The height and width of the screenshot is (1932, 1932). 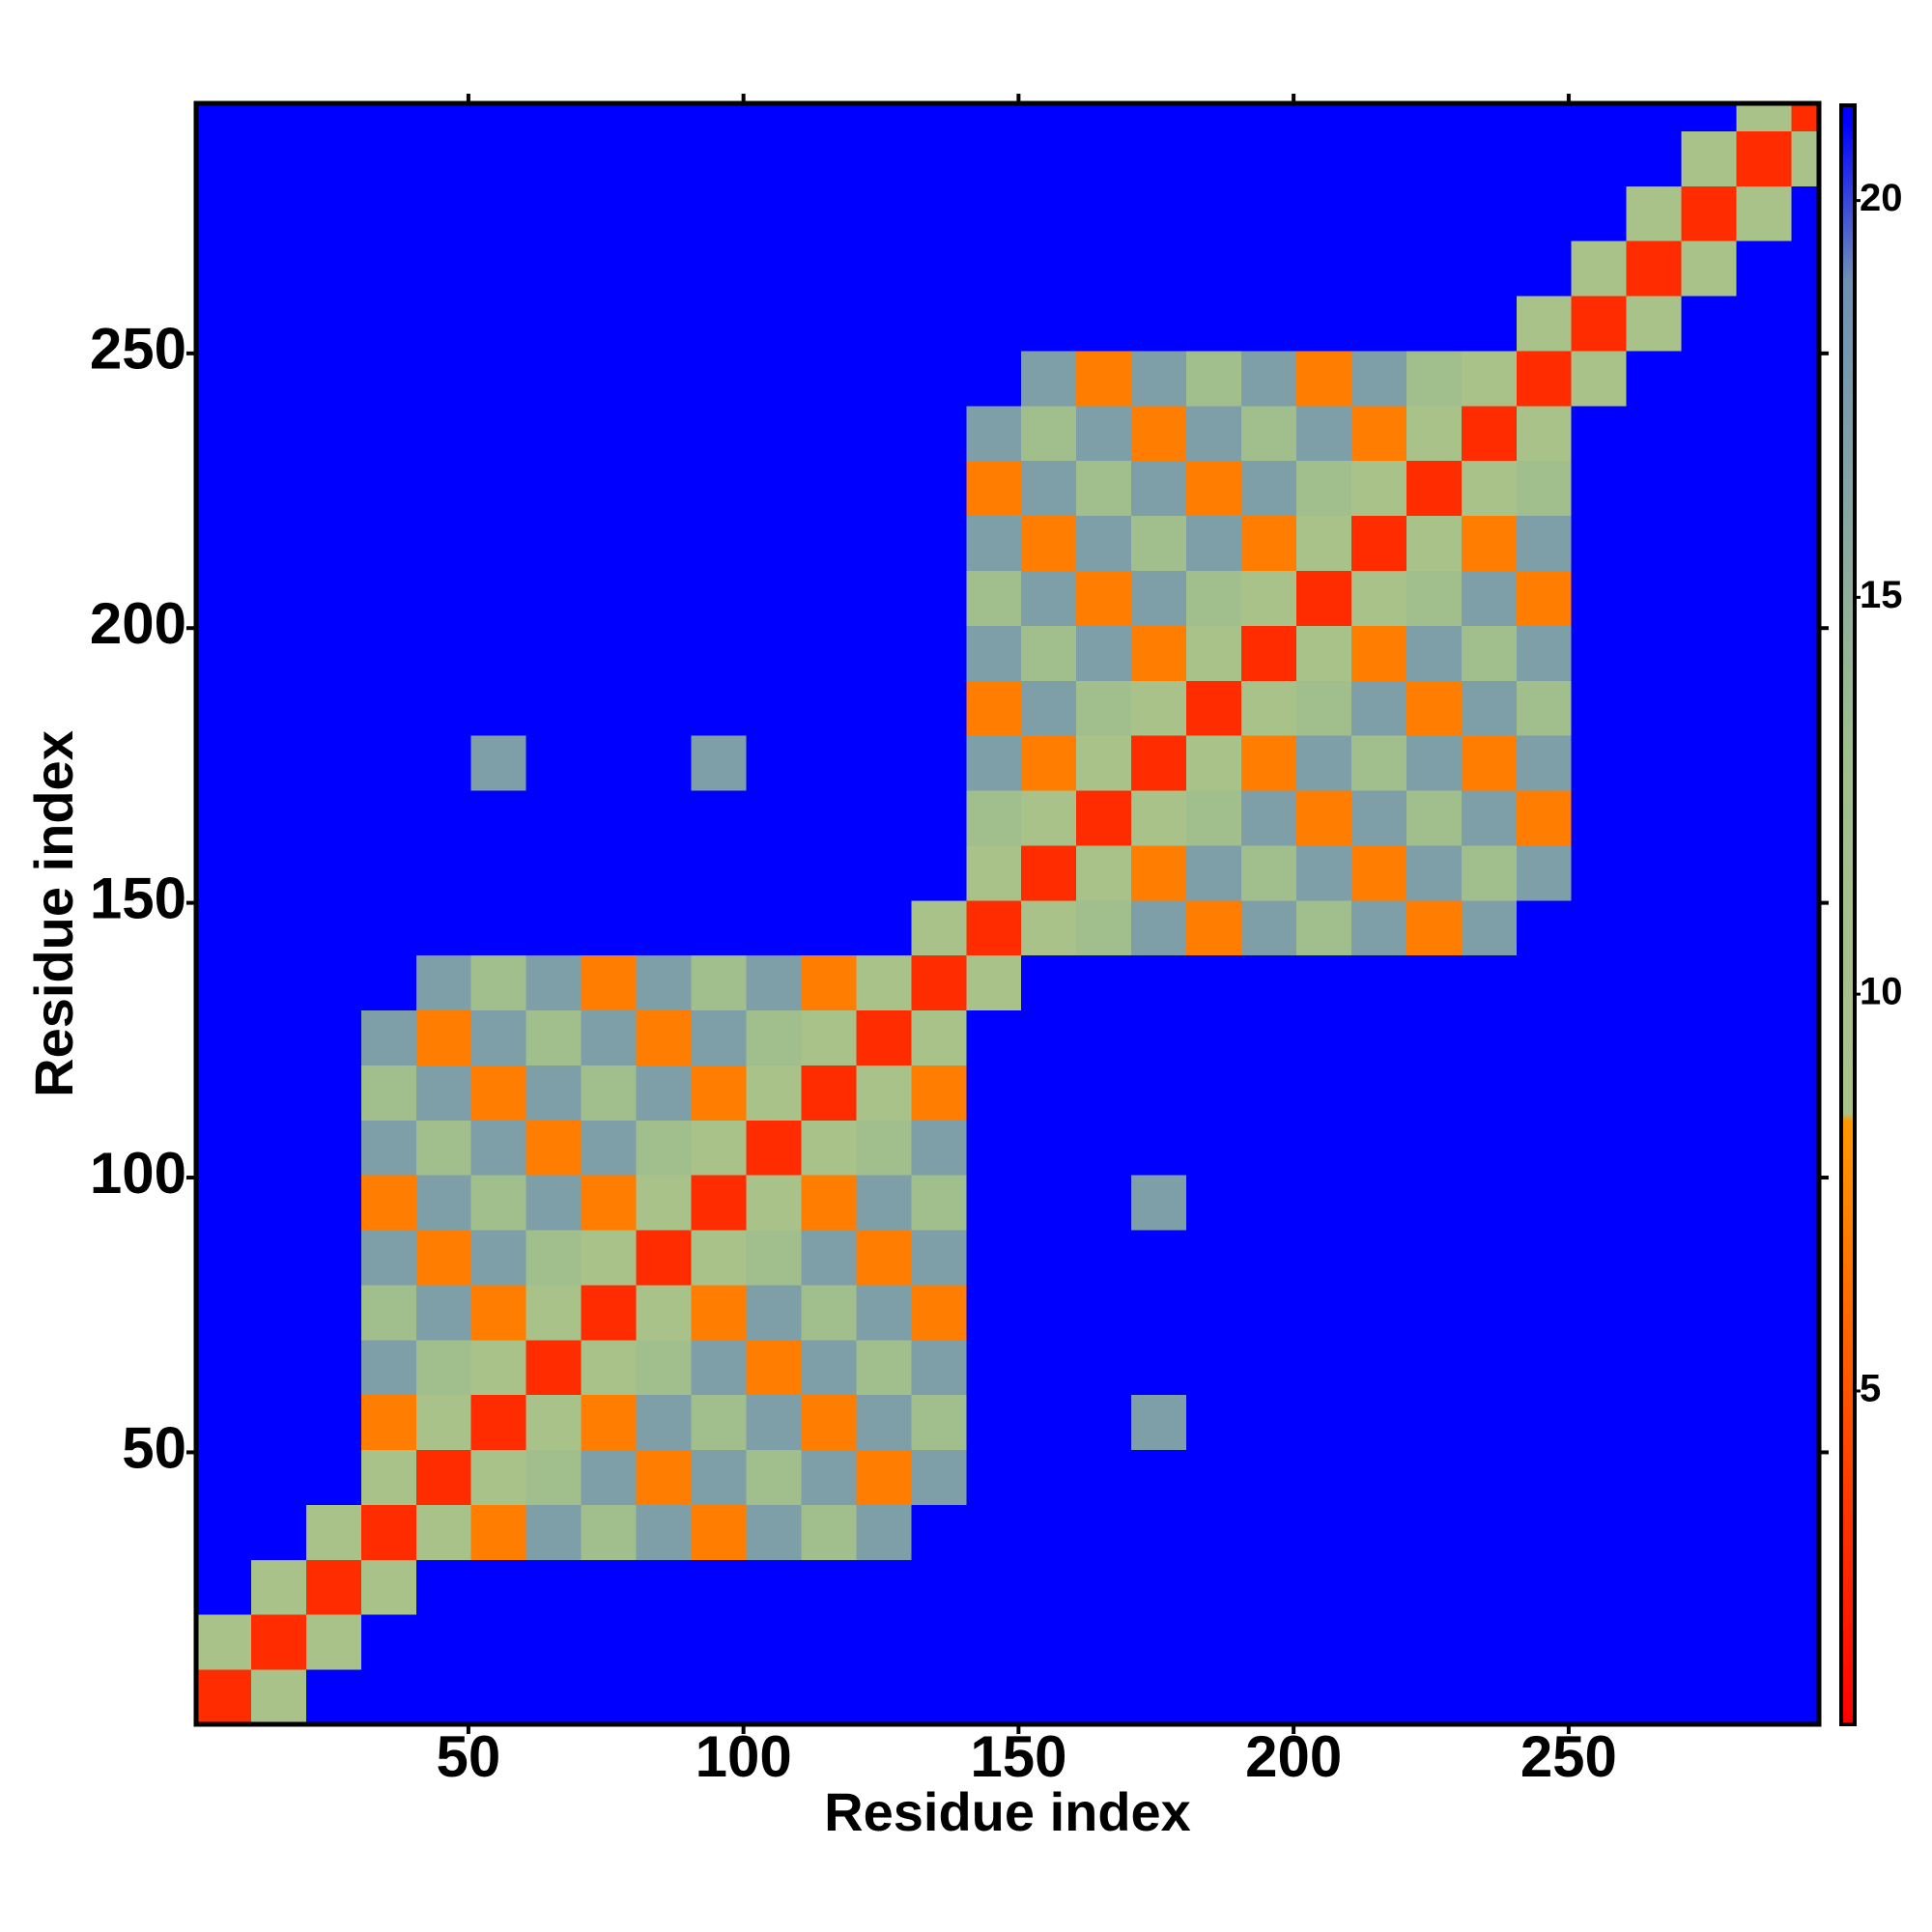 What do you see at coordinates (744, 1756) in the screenshot?
I see `x-tick-label: 100` at bounding box center [744, 1756].